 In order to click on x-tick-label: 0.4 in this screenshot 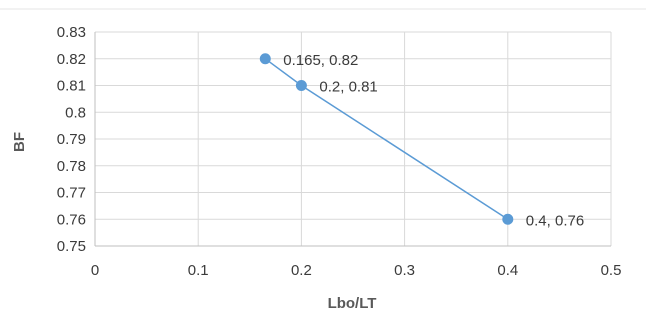, I will do `click(507, 270)`.